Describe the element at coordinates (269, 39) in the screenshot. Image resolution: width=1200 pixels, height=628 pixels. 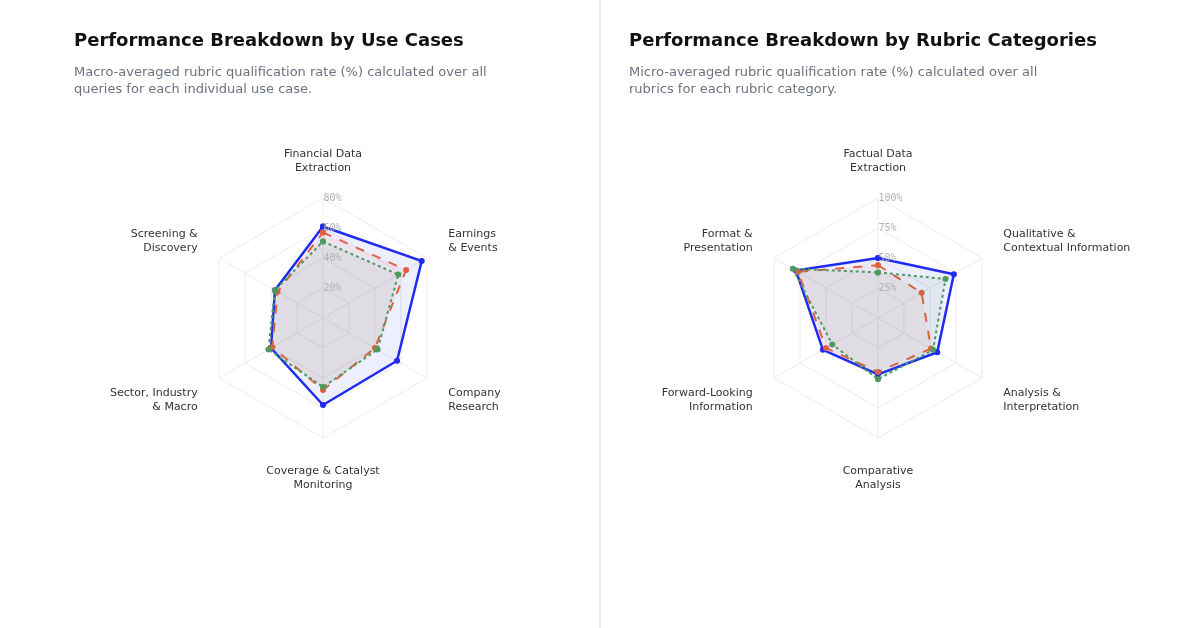
I see `chart-title: Performance Breakdown by Use Cases` at that location.